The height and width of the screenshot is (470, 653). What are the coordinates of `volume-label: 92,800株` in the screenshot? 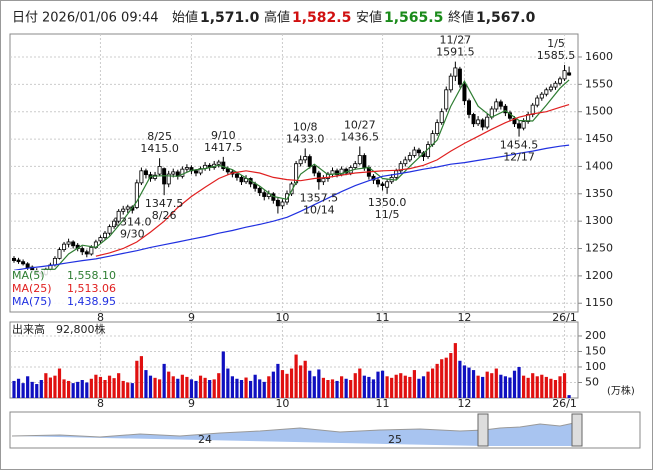 It's located at (81, 329).